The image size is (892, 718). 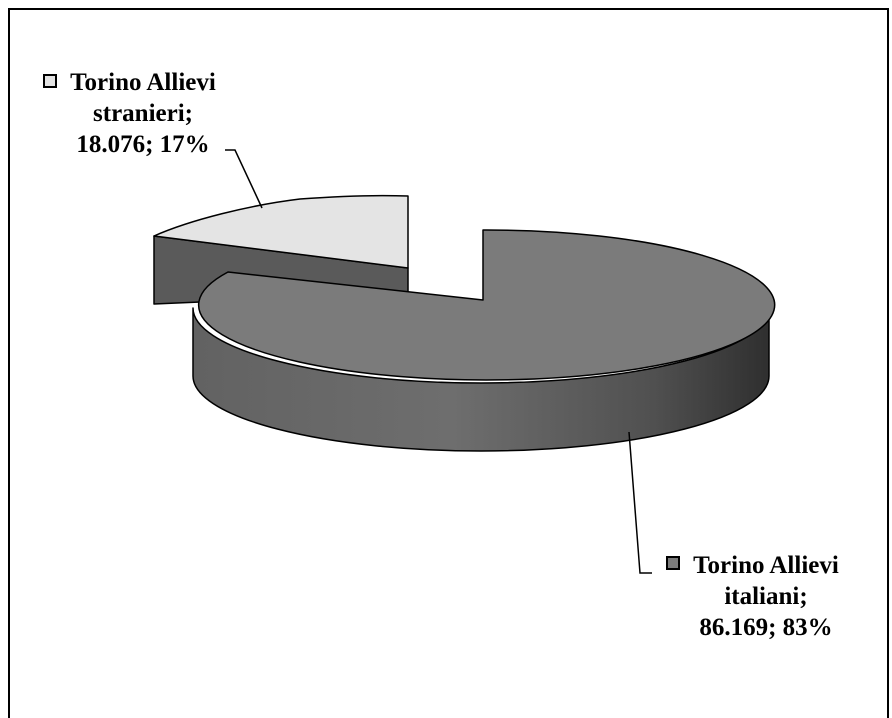 I want to click on data-label-italiani: Torino Allievi italiani; 86.169; 83%, so click(x=752, y=596).